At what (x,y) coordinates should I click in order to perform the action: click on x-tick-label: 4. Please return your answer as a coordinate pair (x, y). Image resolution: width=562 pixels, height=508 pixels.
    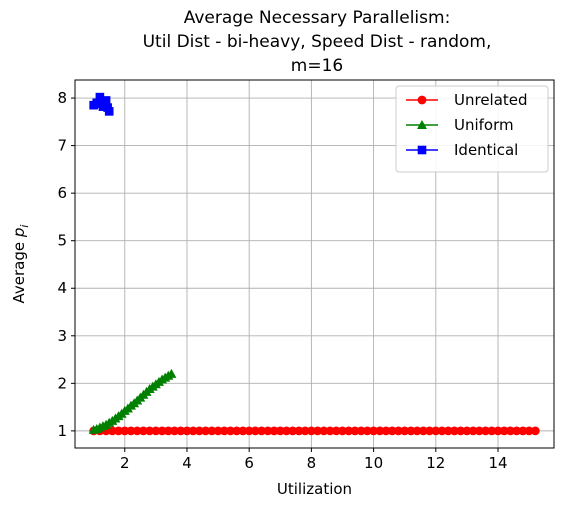
    Looking at the image, I should click on (187, 463).